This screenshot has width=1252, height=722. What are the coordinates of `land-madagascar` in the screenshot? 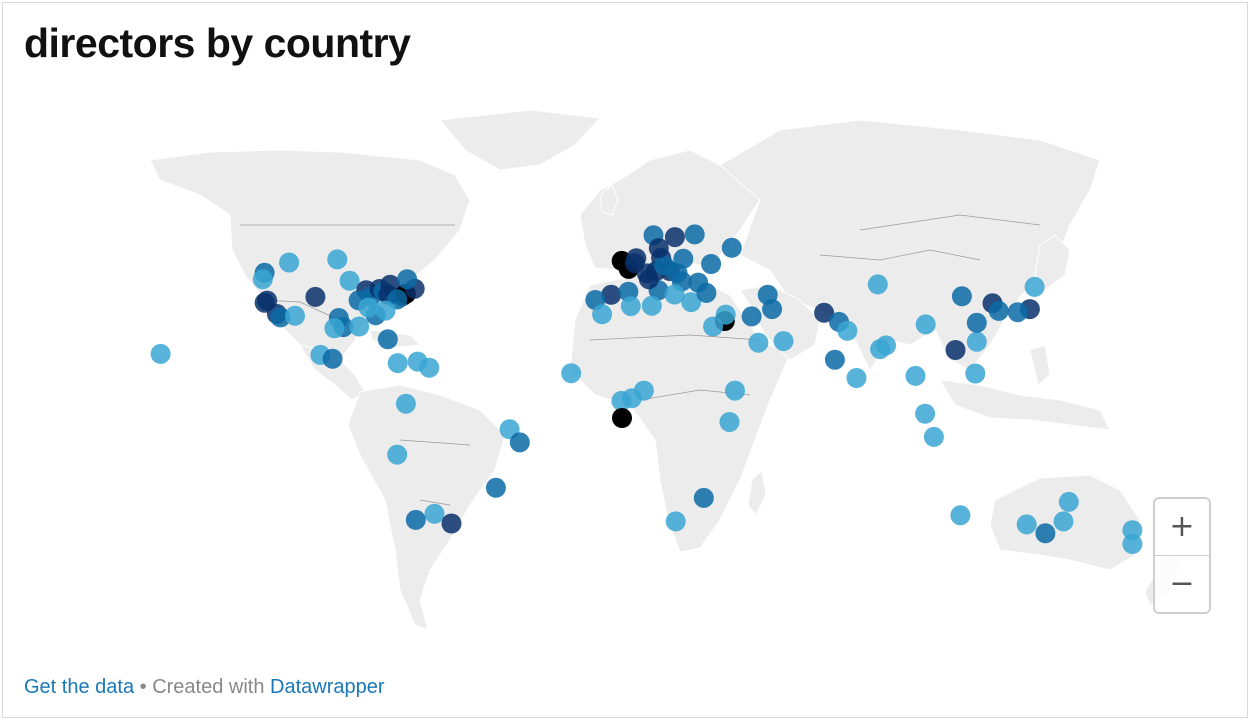 It's located at (757, 492).